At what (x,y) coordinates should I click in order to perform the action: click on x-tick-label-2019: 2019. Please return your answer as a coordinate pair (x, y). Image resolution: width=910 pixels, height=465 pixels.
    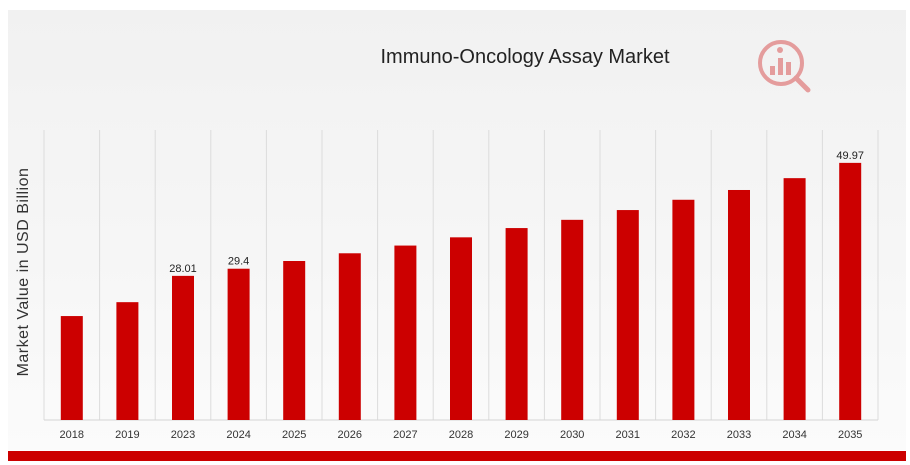
    Looking at the image, I should click on (127, 435).